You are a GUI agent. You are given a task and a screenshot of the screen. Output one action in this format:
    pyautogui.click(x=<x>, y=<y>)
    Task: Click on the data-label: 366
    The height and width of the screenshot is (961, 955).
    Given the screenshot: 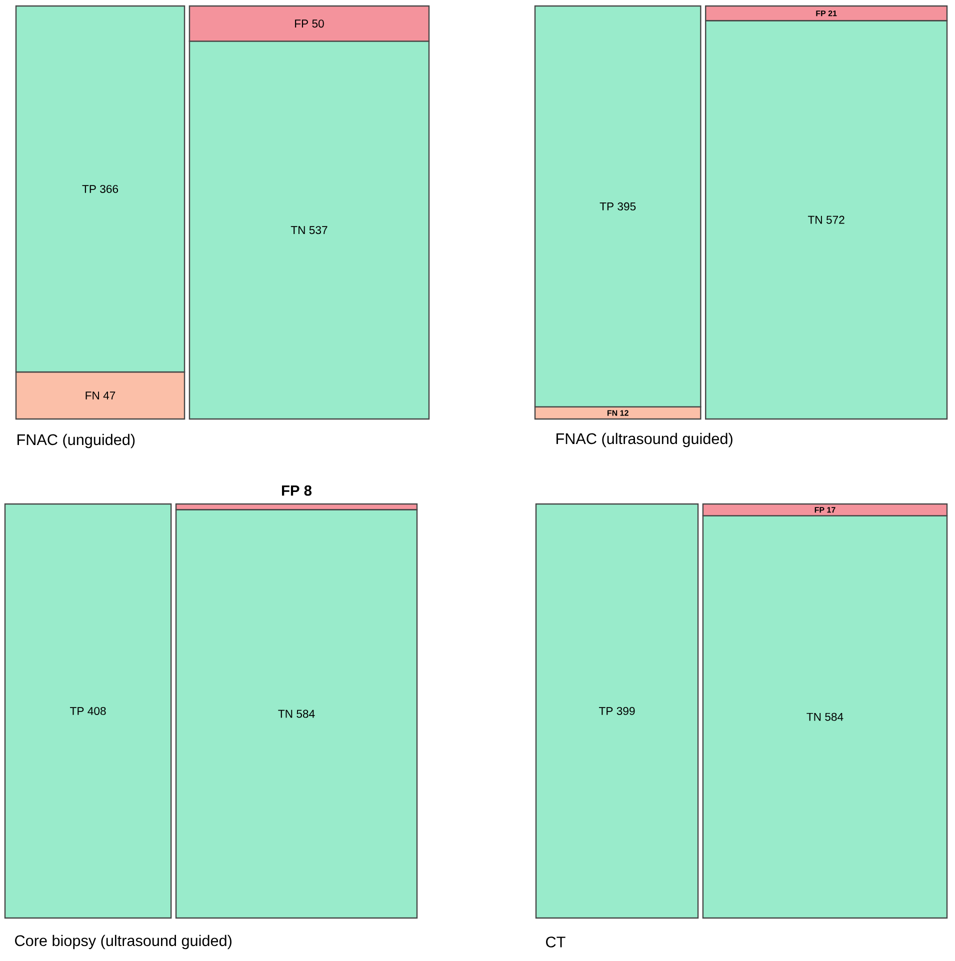 What is the action you would take?
    pyautogui.click(x=109, y=188)
    